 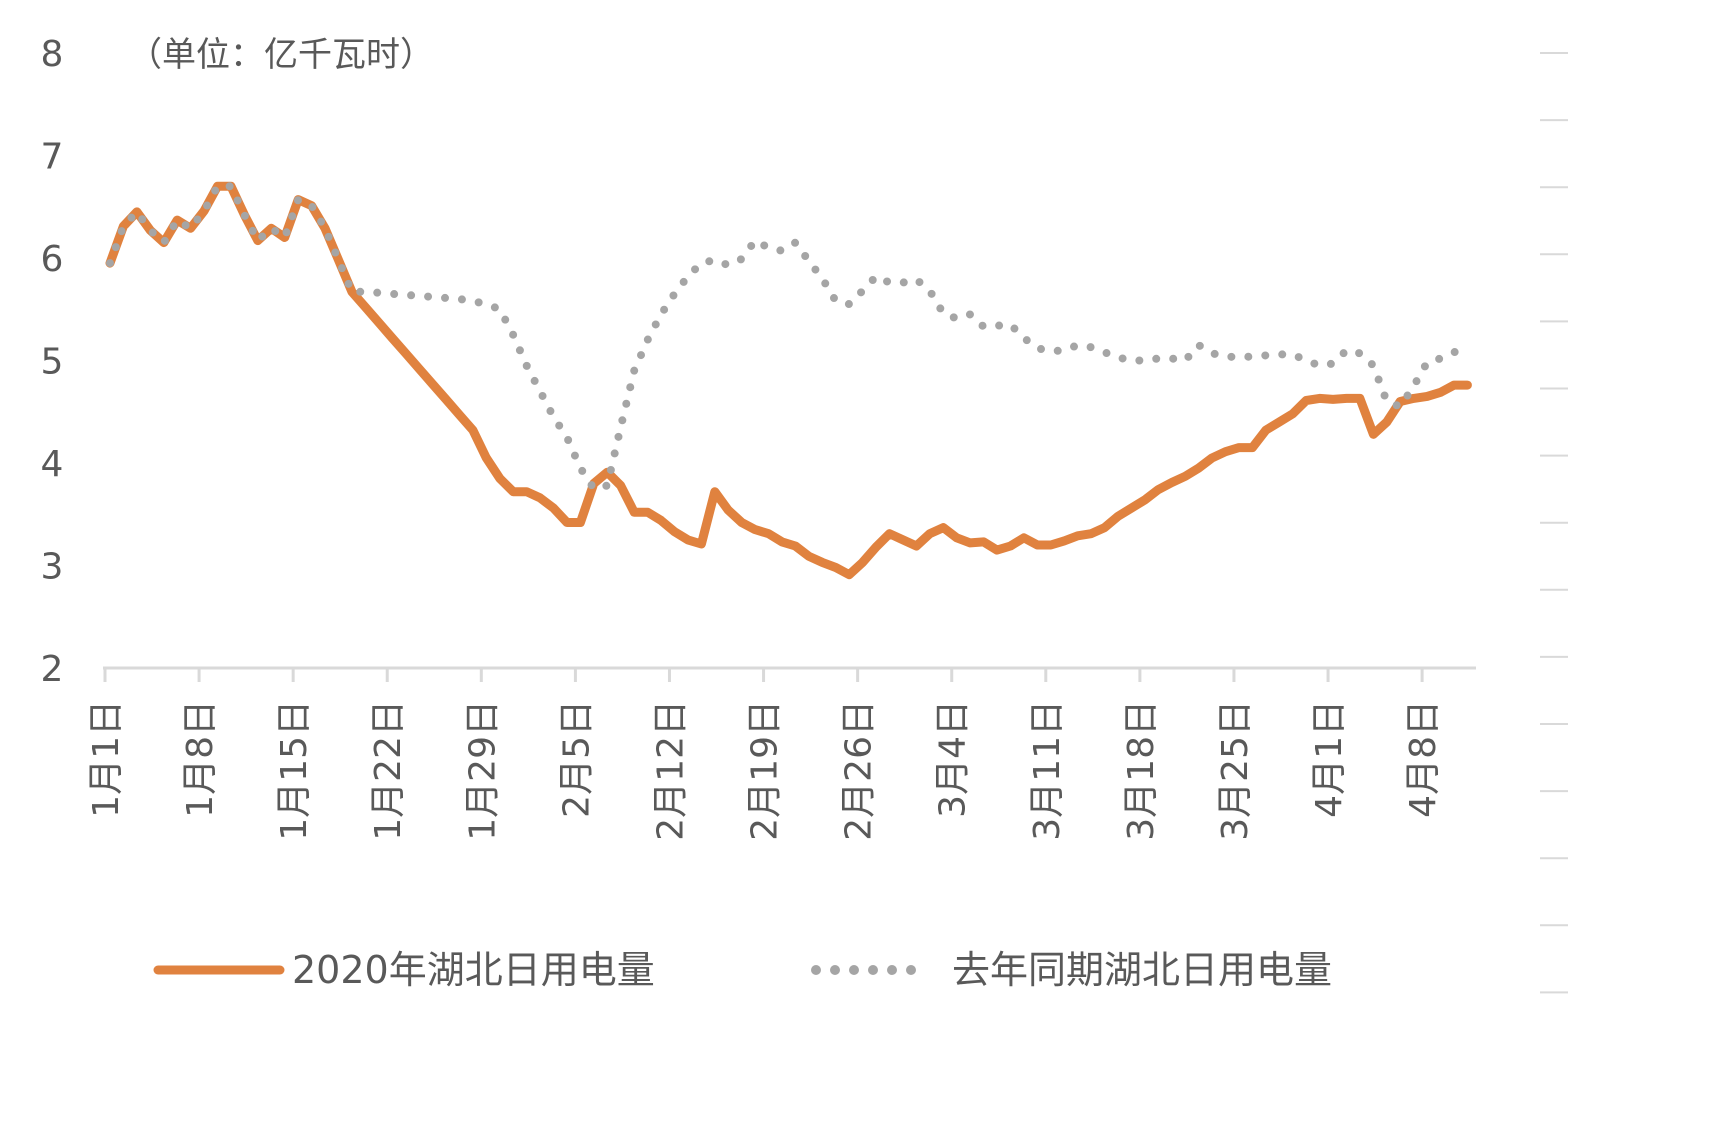 What do you see at coordinates (294, 770) in the screenshot?
I see `x-tick-label: 1月15日` at bounding box center [294, 770].